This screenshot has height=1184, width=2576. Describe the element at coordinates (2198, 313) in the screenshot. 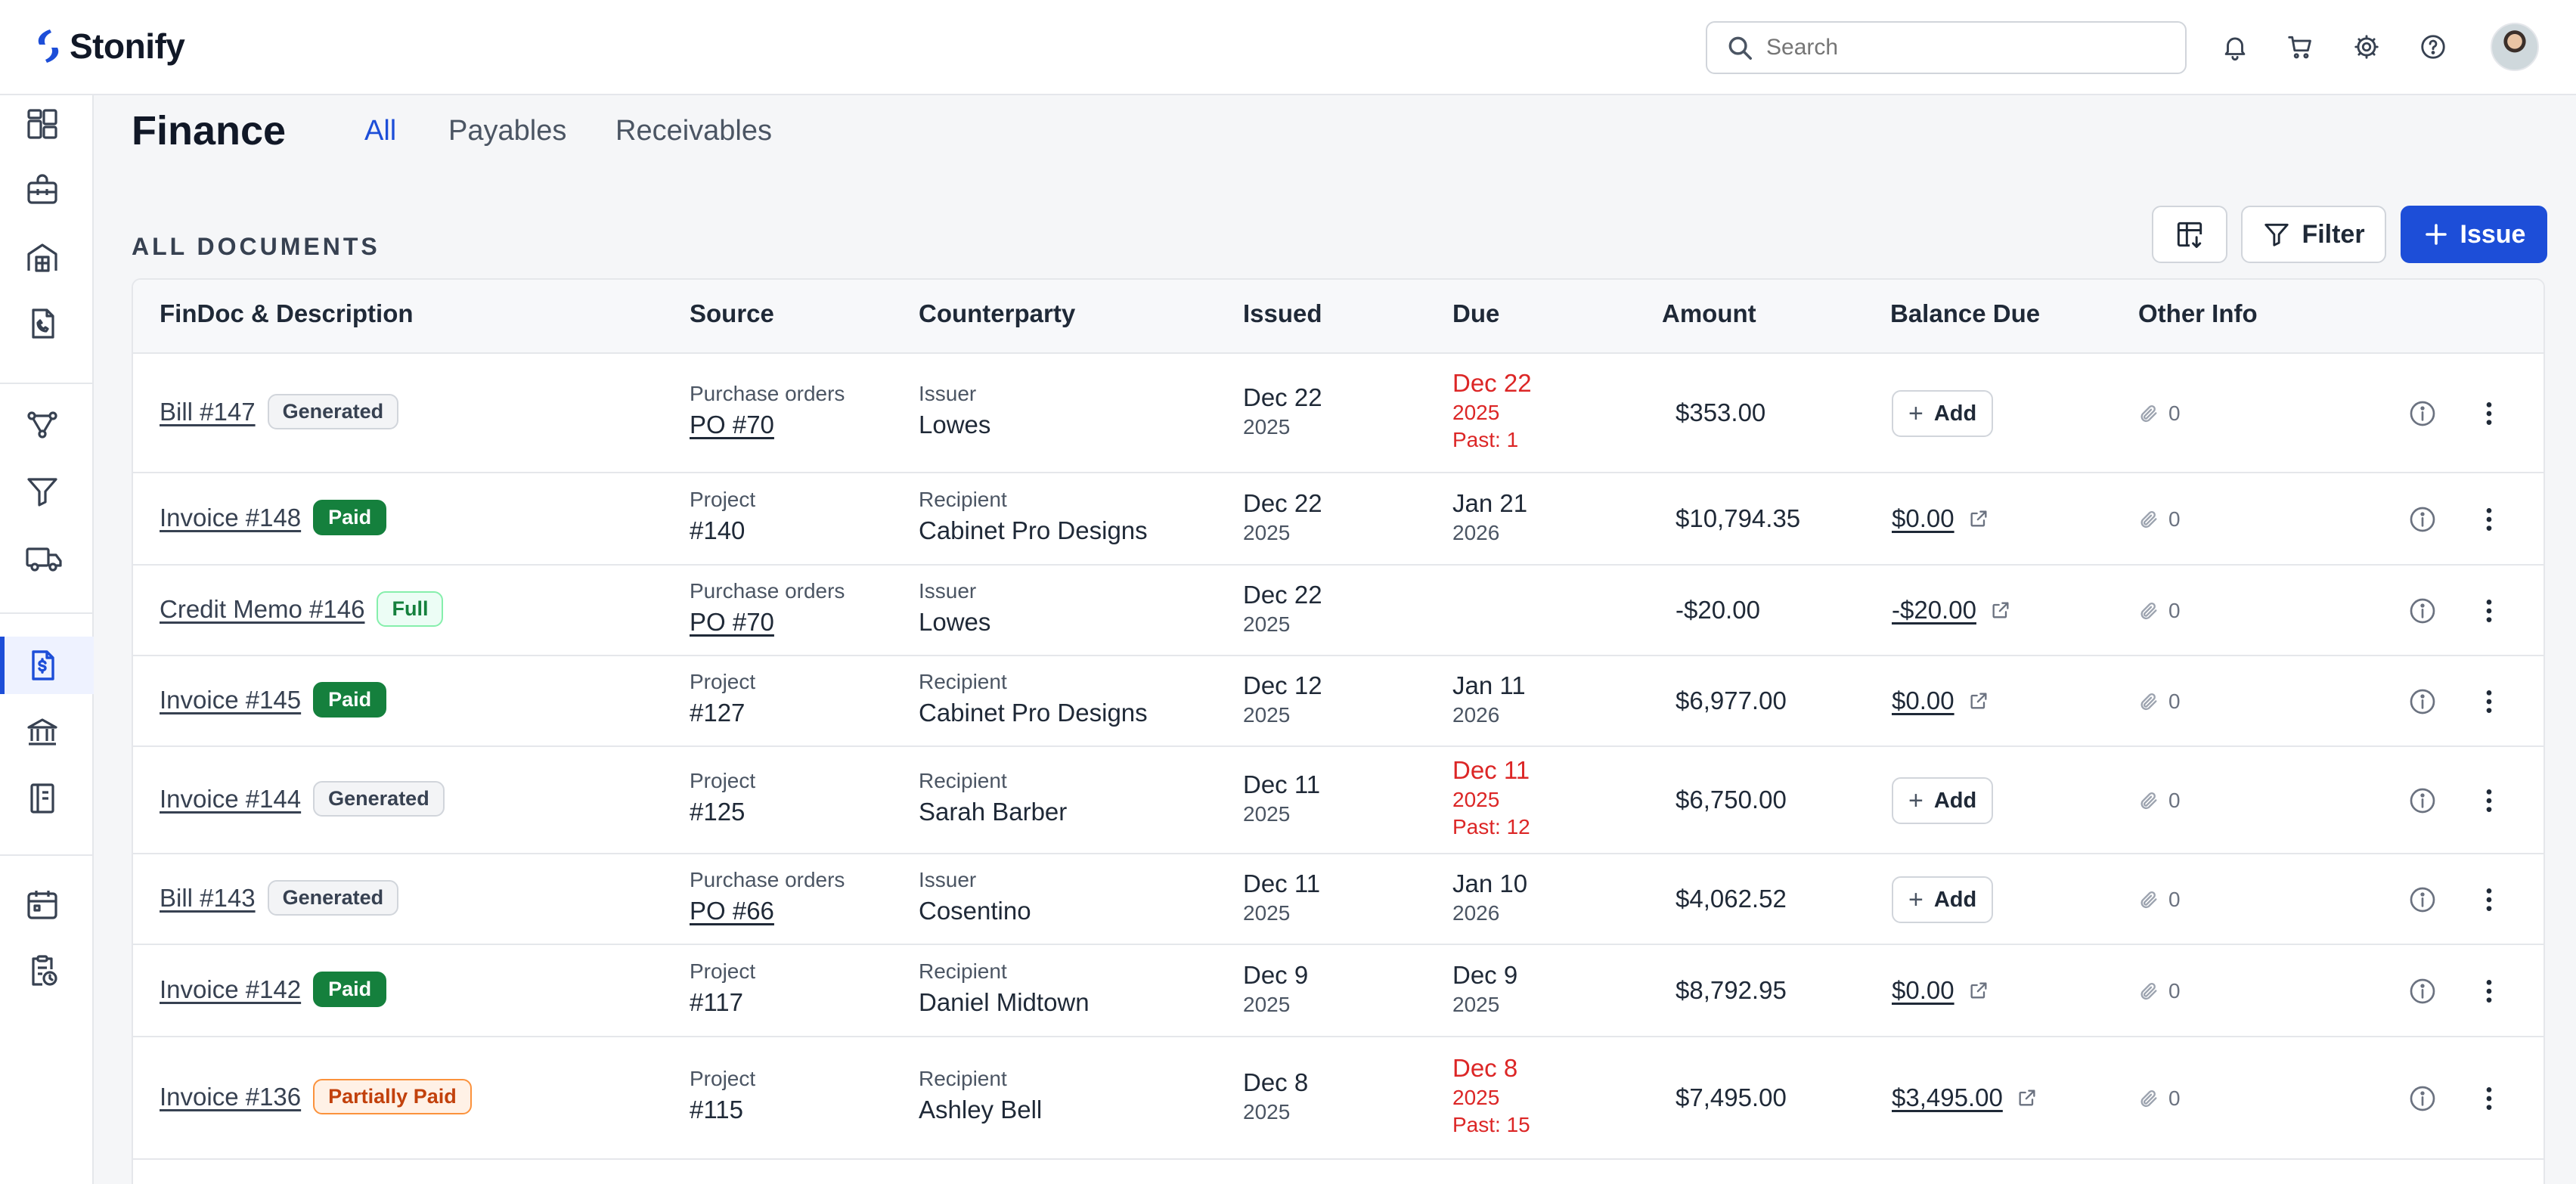

I see `header-other-info: Other Info` at that location.